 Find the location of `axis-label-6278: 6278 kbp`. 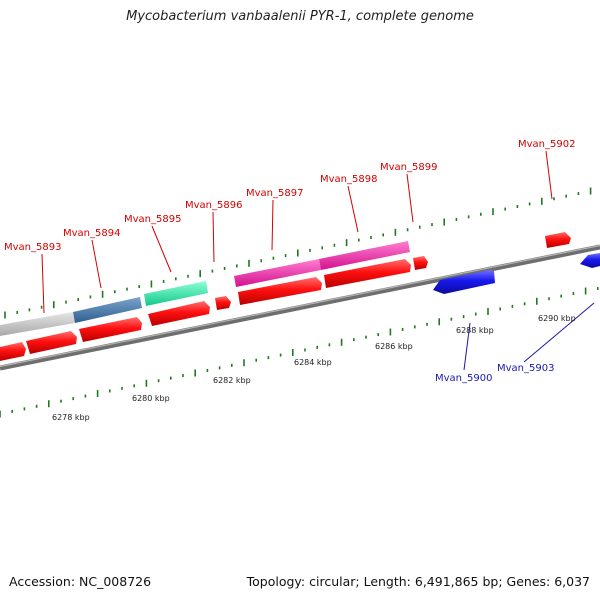

axis-label-6278: 6278 kbp is located at coordinates (71, 417).